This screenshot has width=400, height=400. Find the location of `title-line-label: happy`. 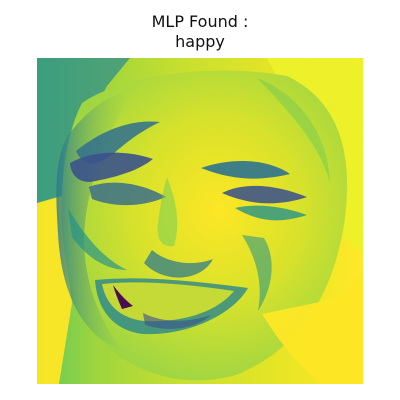

title-line-label: happy is located at coordinates (200, 41).